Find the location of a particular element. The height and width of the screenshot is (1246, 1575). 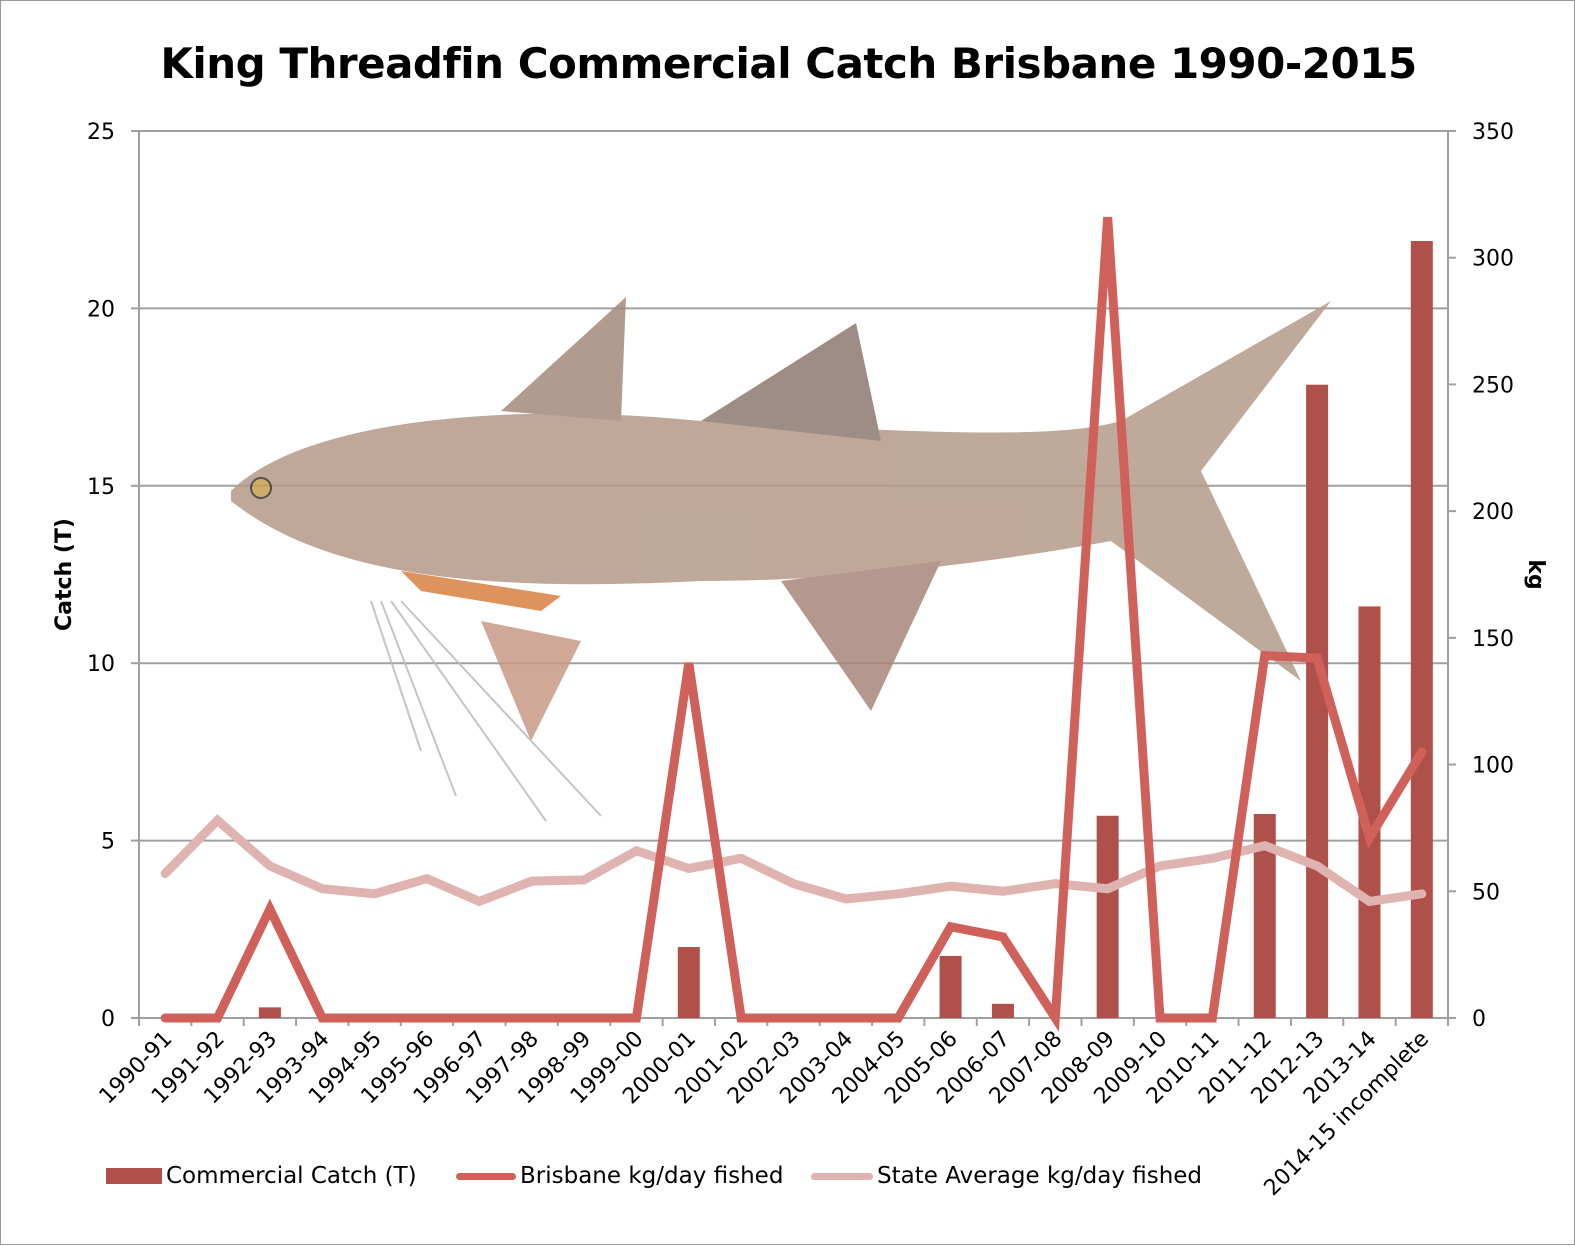

y-tick-label: 25 is located at coordinates (101, 132).